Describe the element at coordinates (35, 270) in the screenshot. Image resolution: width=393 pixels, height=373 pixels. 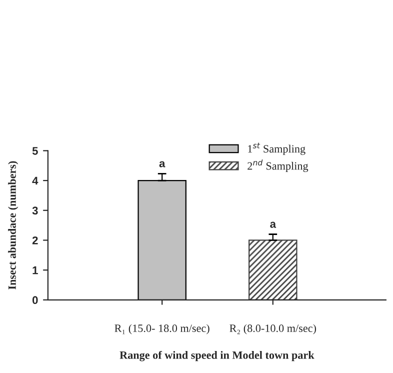
I see `y-tick-label: 1` at that location.